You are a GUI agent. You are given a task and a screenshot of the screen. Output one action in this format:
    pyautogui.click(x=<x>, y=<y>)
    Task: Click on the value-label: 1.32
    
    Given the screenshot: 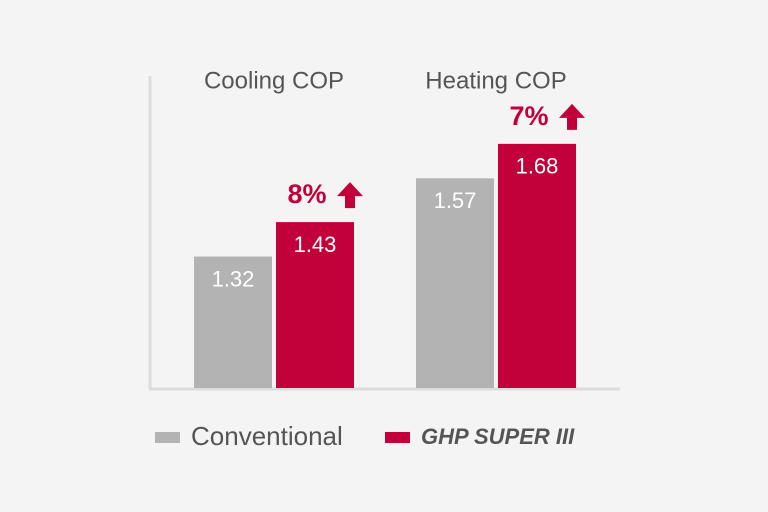 What is the action you would take?
    pyautogui.click(x=233, y=278)
    